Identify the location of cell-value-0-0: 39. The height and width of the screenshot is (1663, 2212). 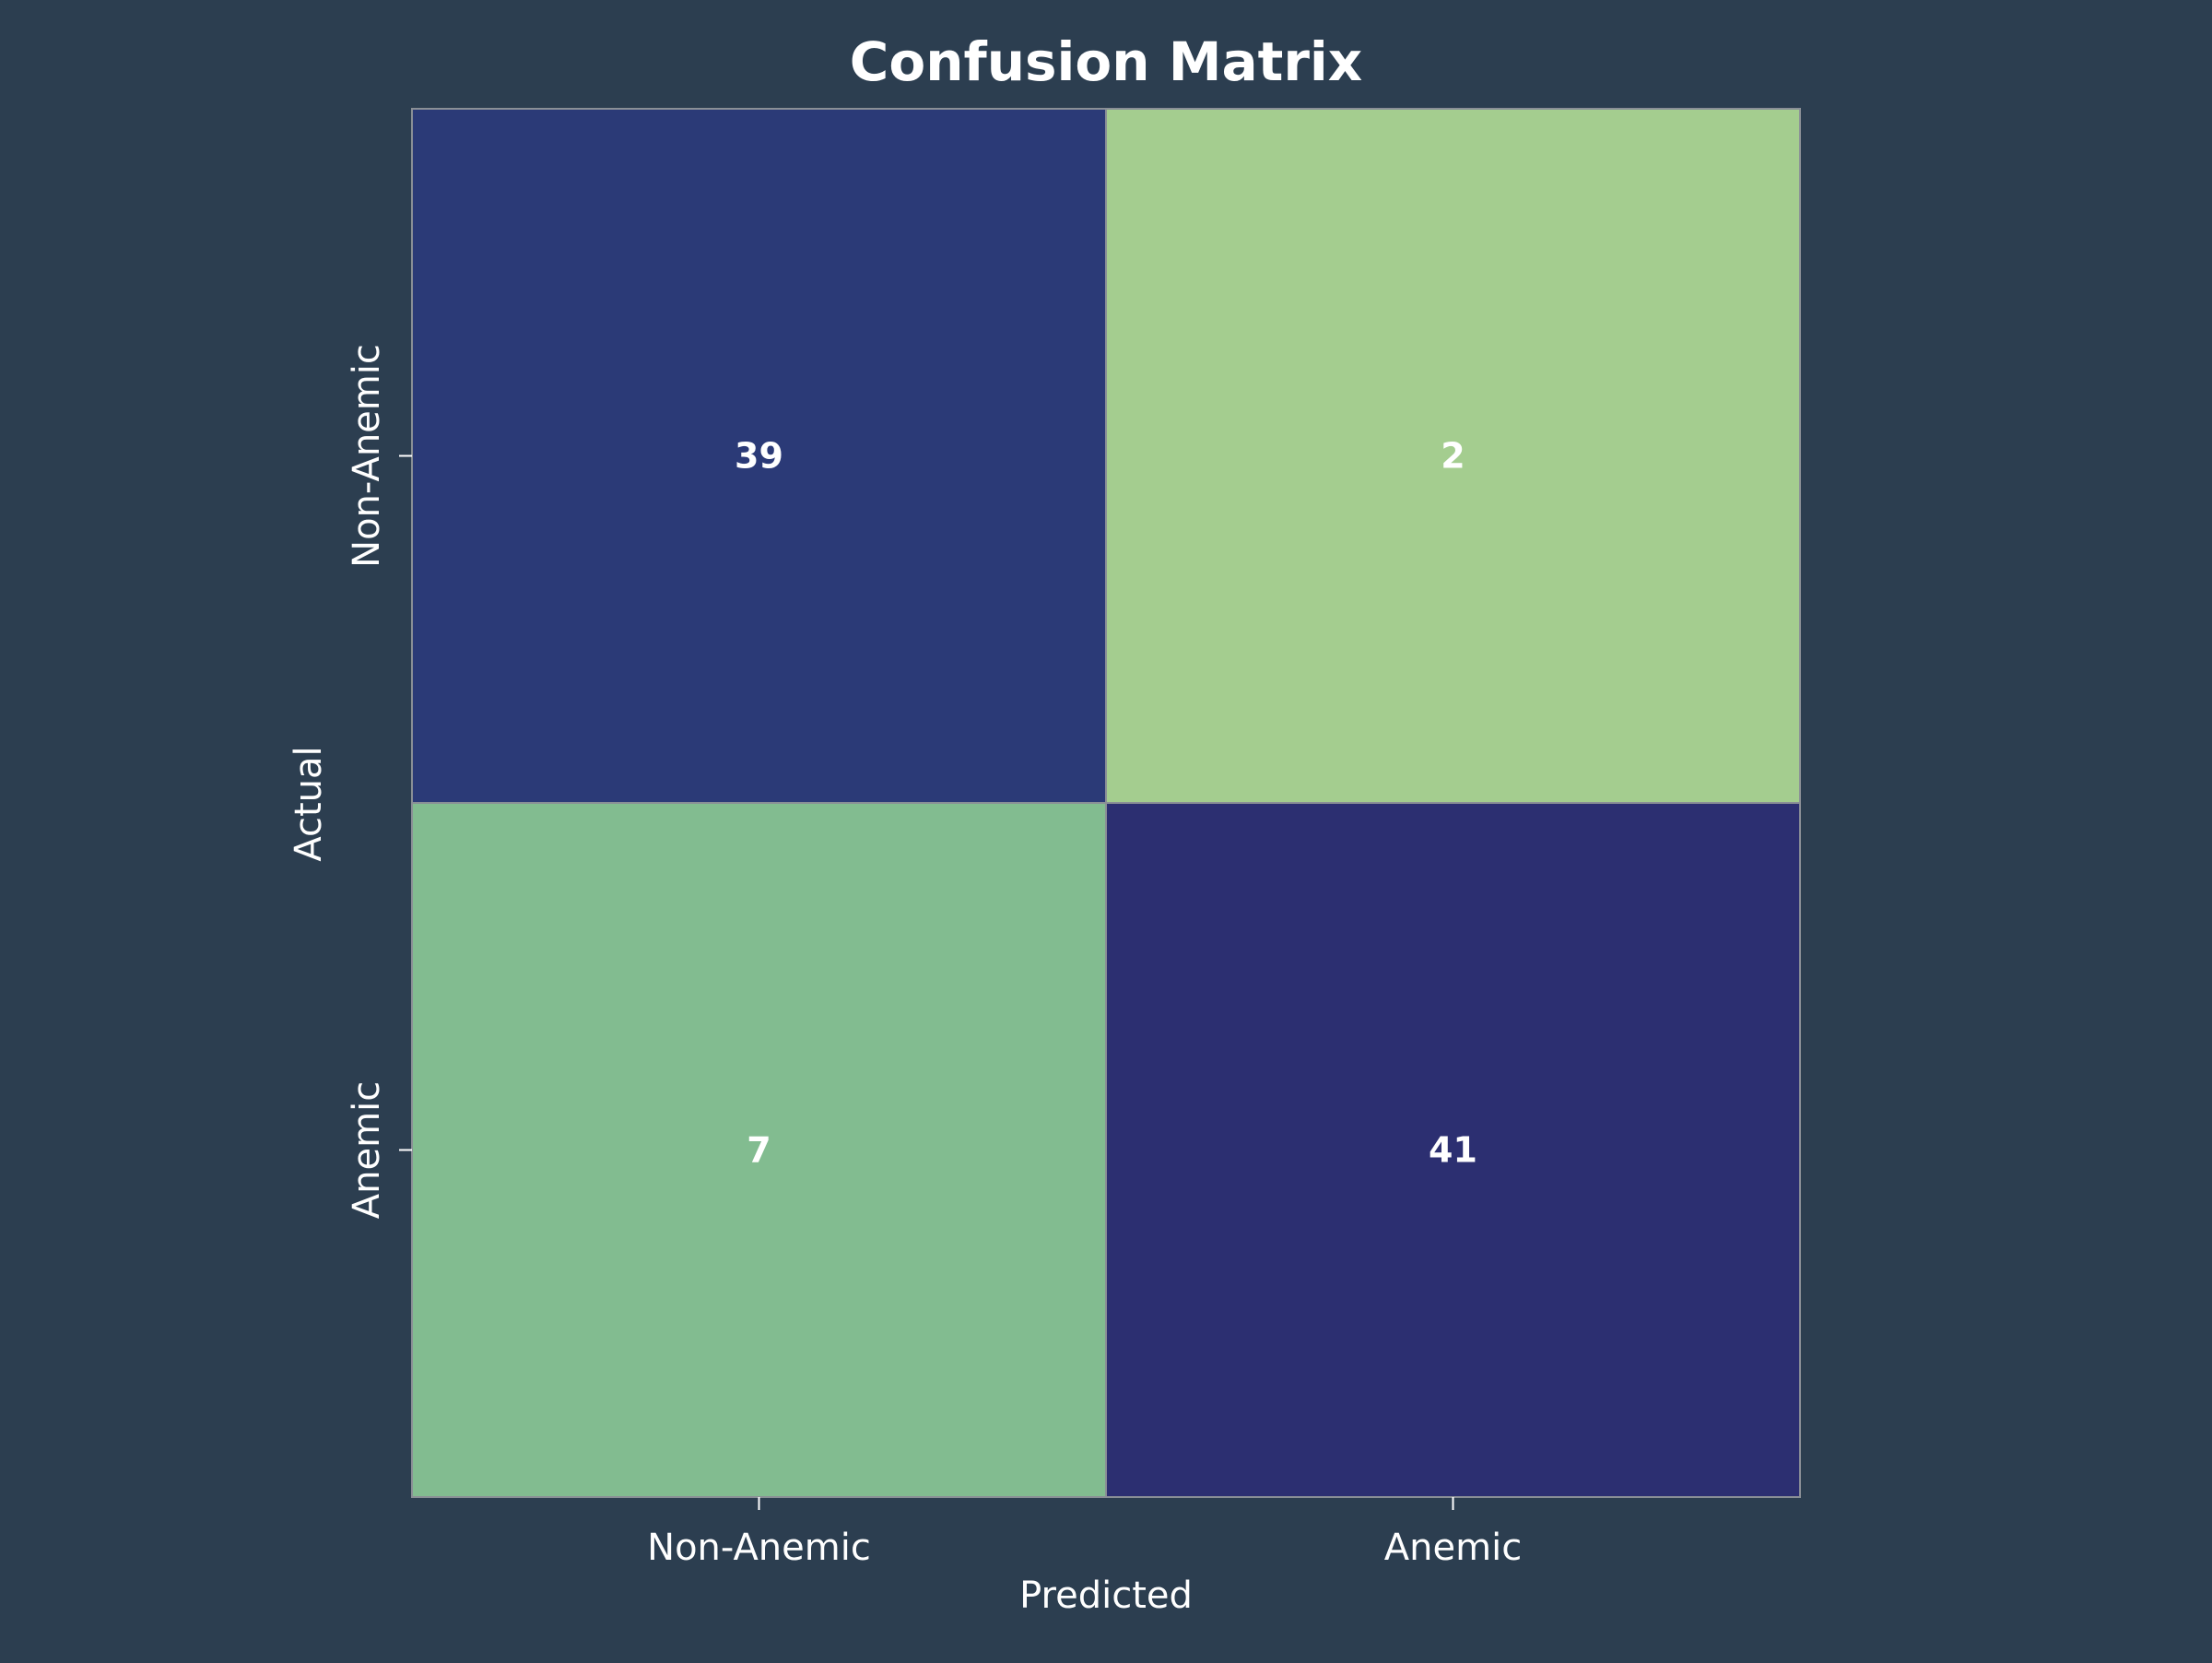
(759, 456).